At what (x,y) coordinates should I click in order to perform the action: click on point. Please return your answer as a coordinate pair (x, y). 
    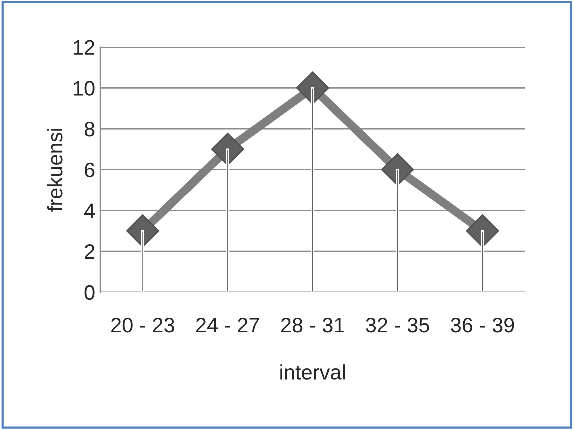
    Looking at the image, I should click on (313, 88).